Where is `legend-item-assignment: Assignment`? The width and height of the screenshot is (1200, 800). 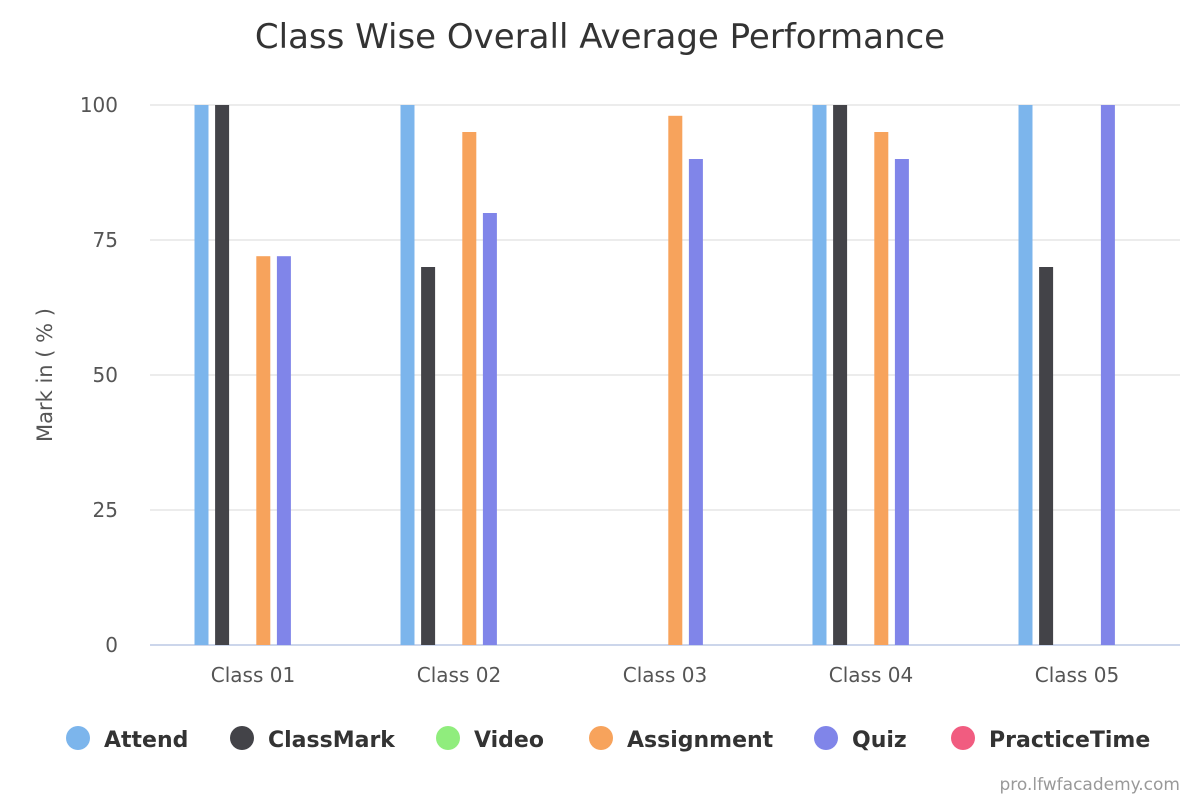 legend-item-assignment: Assignment is located at coordinates (681, 739).